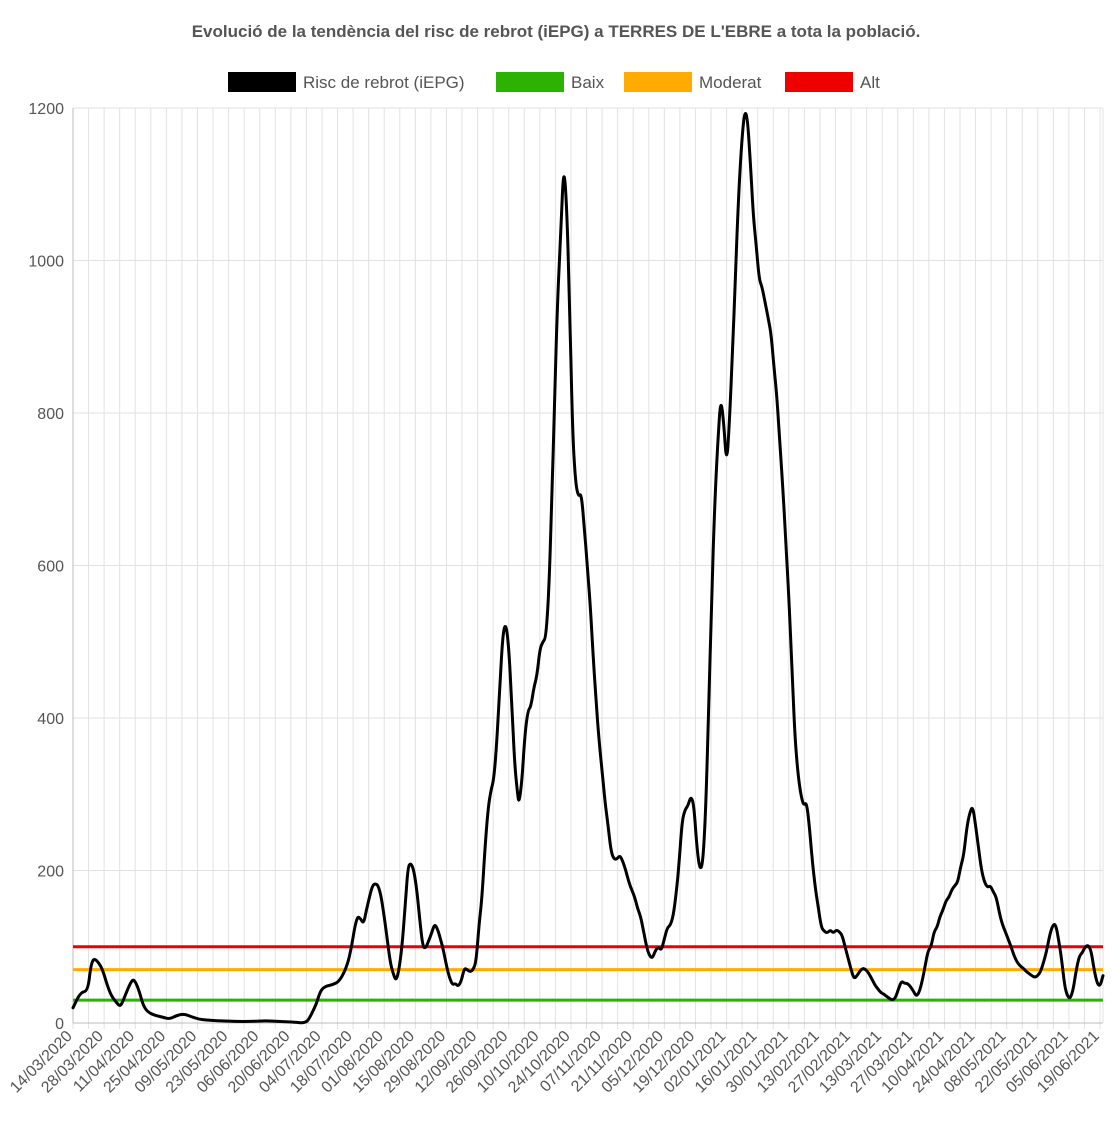  I want to click on legend-swatch-moderat, so click(658, 82).